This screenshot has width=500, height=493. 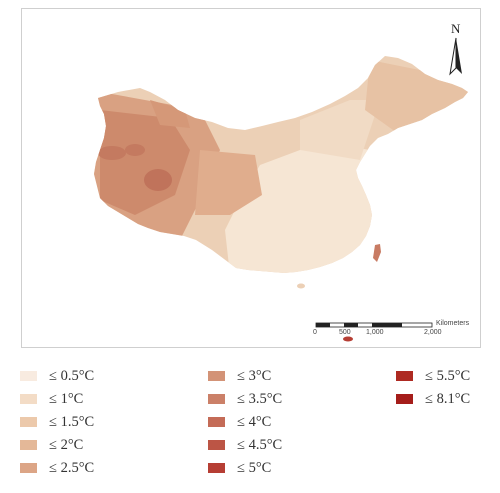 What do you see at coordinates (377, 253) in the screenshot?
I see `taiwan-island` at bounding box center [377, 253].